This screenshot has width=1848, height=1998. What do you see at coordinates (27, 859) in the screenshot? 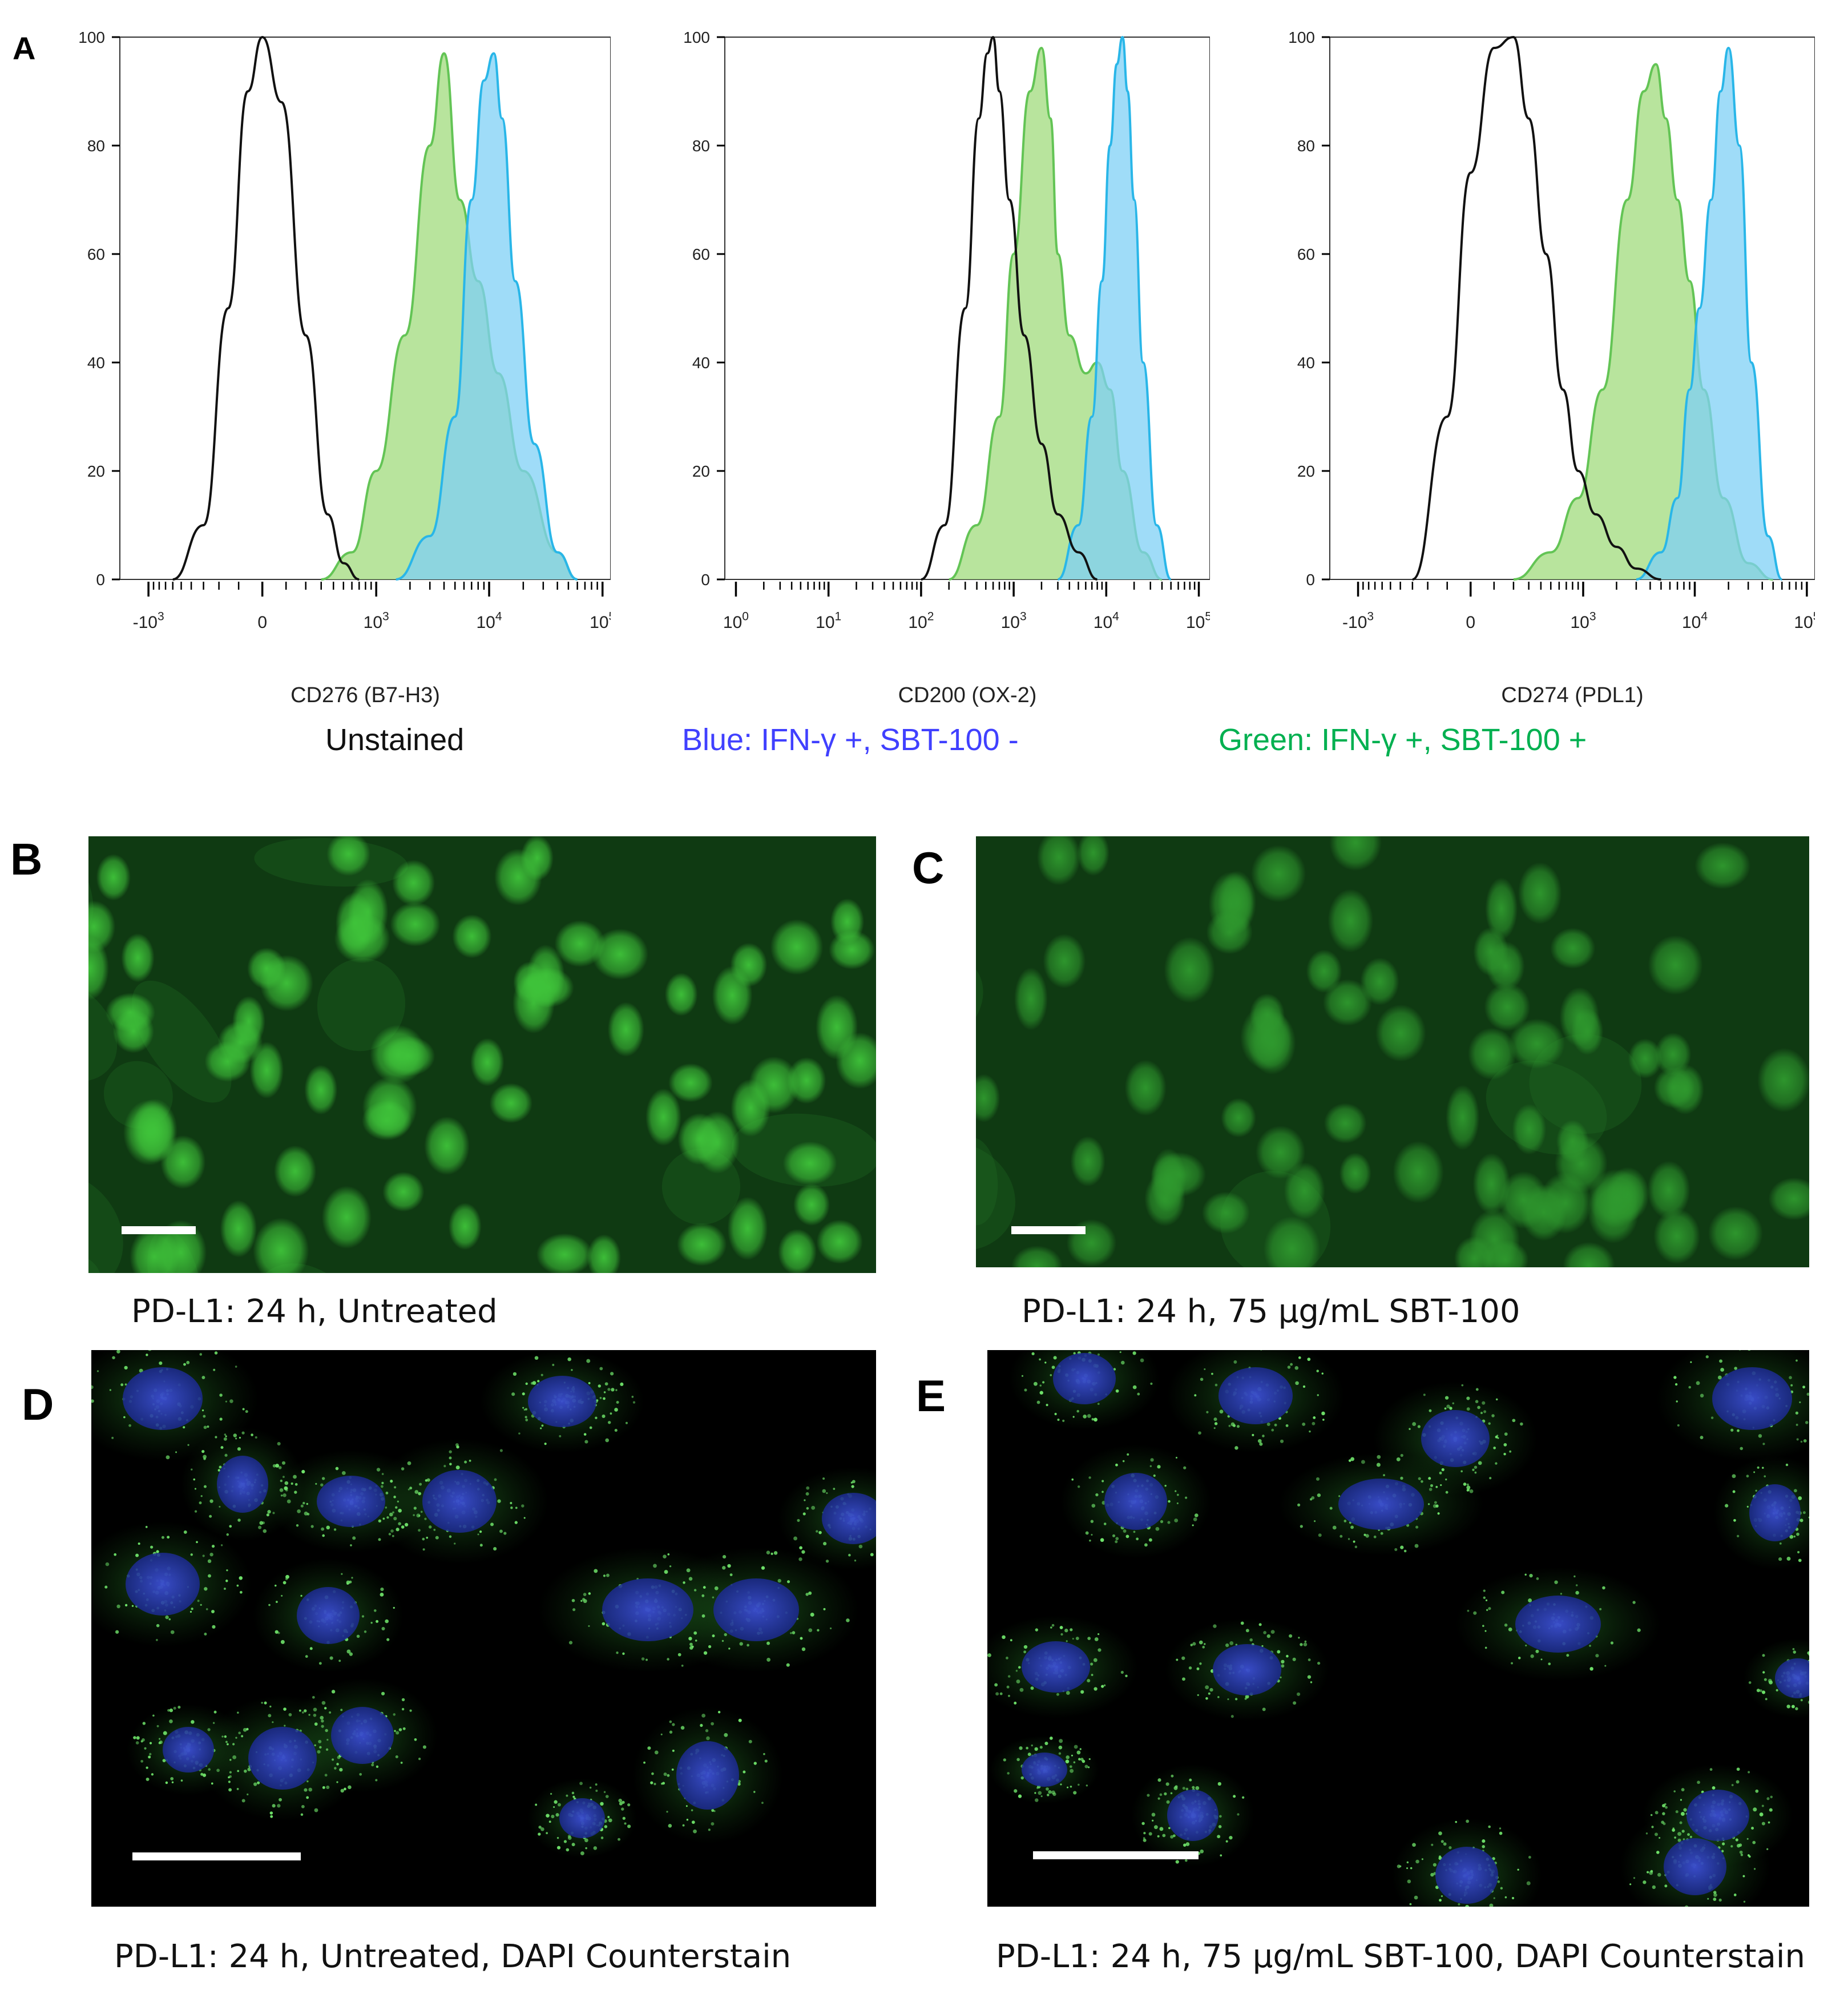
I see `panel-letter-b: B` at bounding box center [27, 859].